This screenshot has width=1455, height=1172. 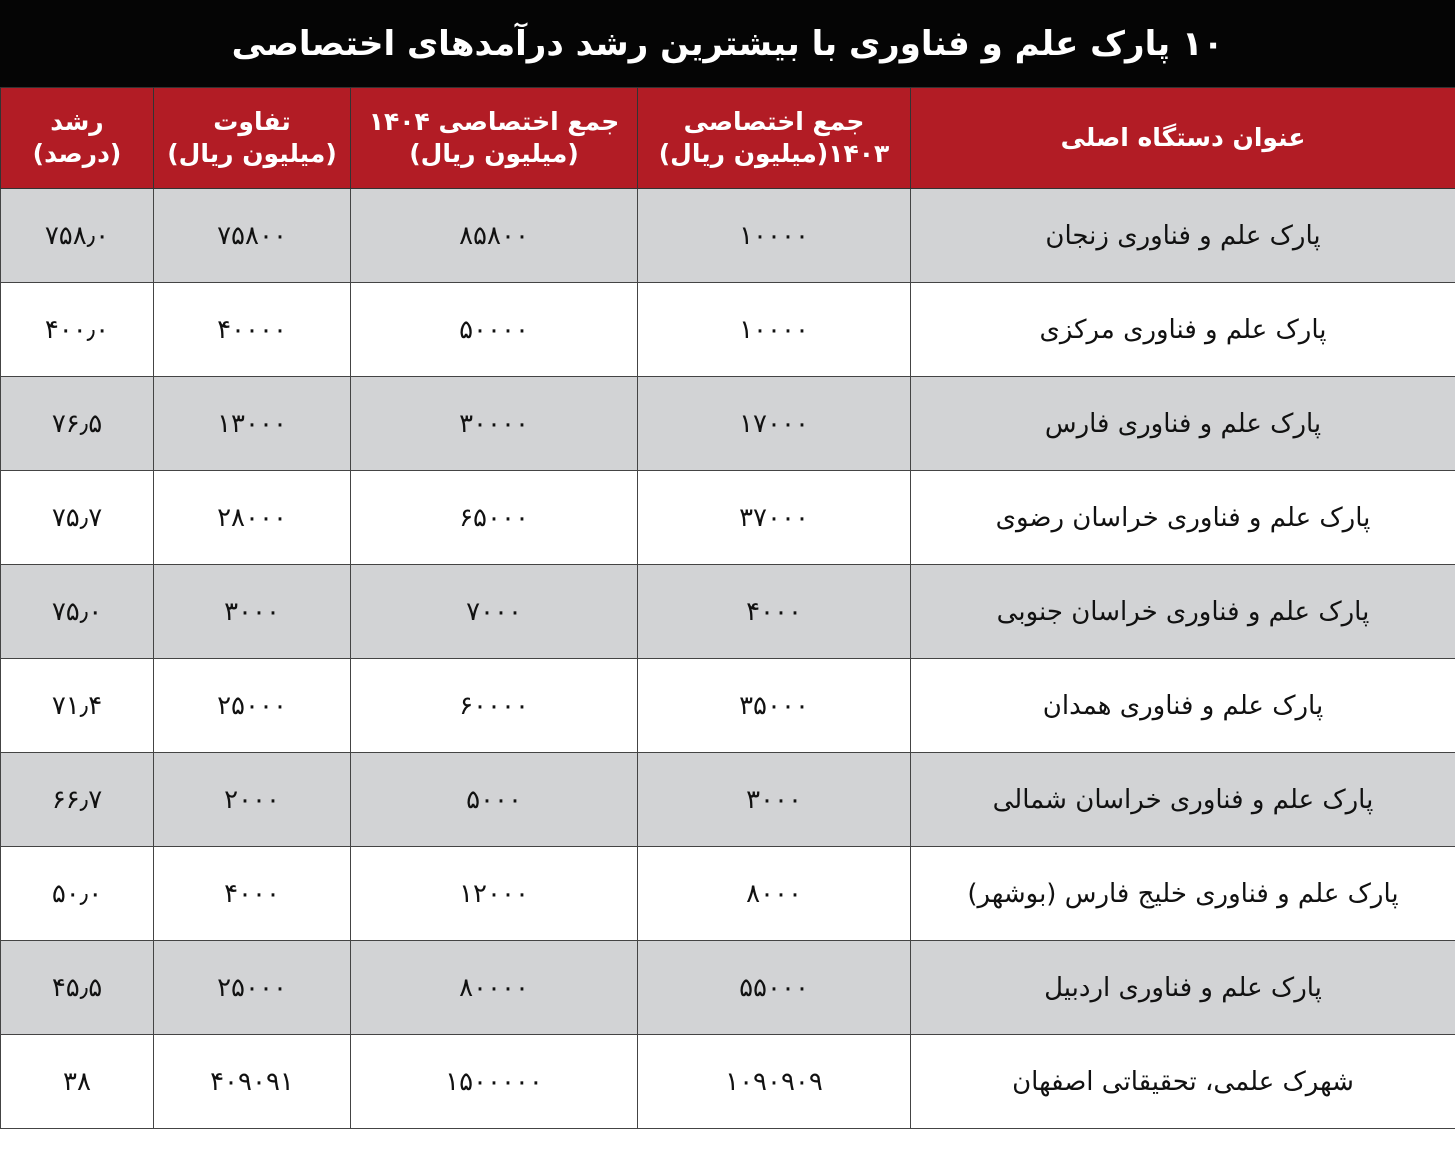 What do you see at coordinates (494, 611) in the screenshot?
I see `cell-total-1404: ۷۰۰۰` at bounding box center [494, 611].